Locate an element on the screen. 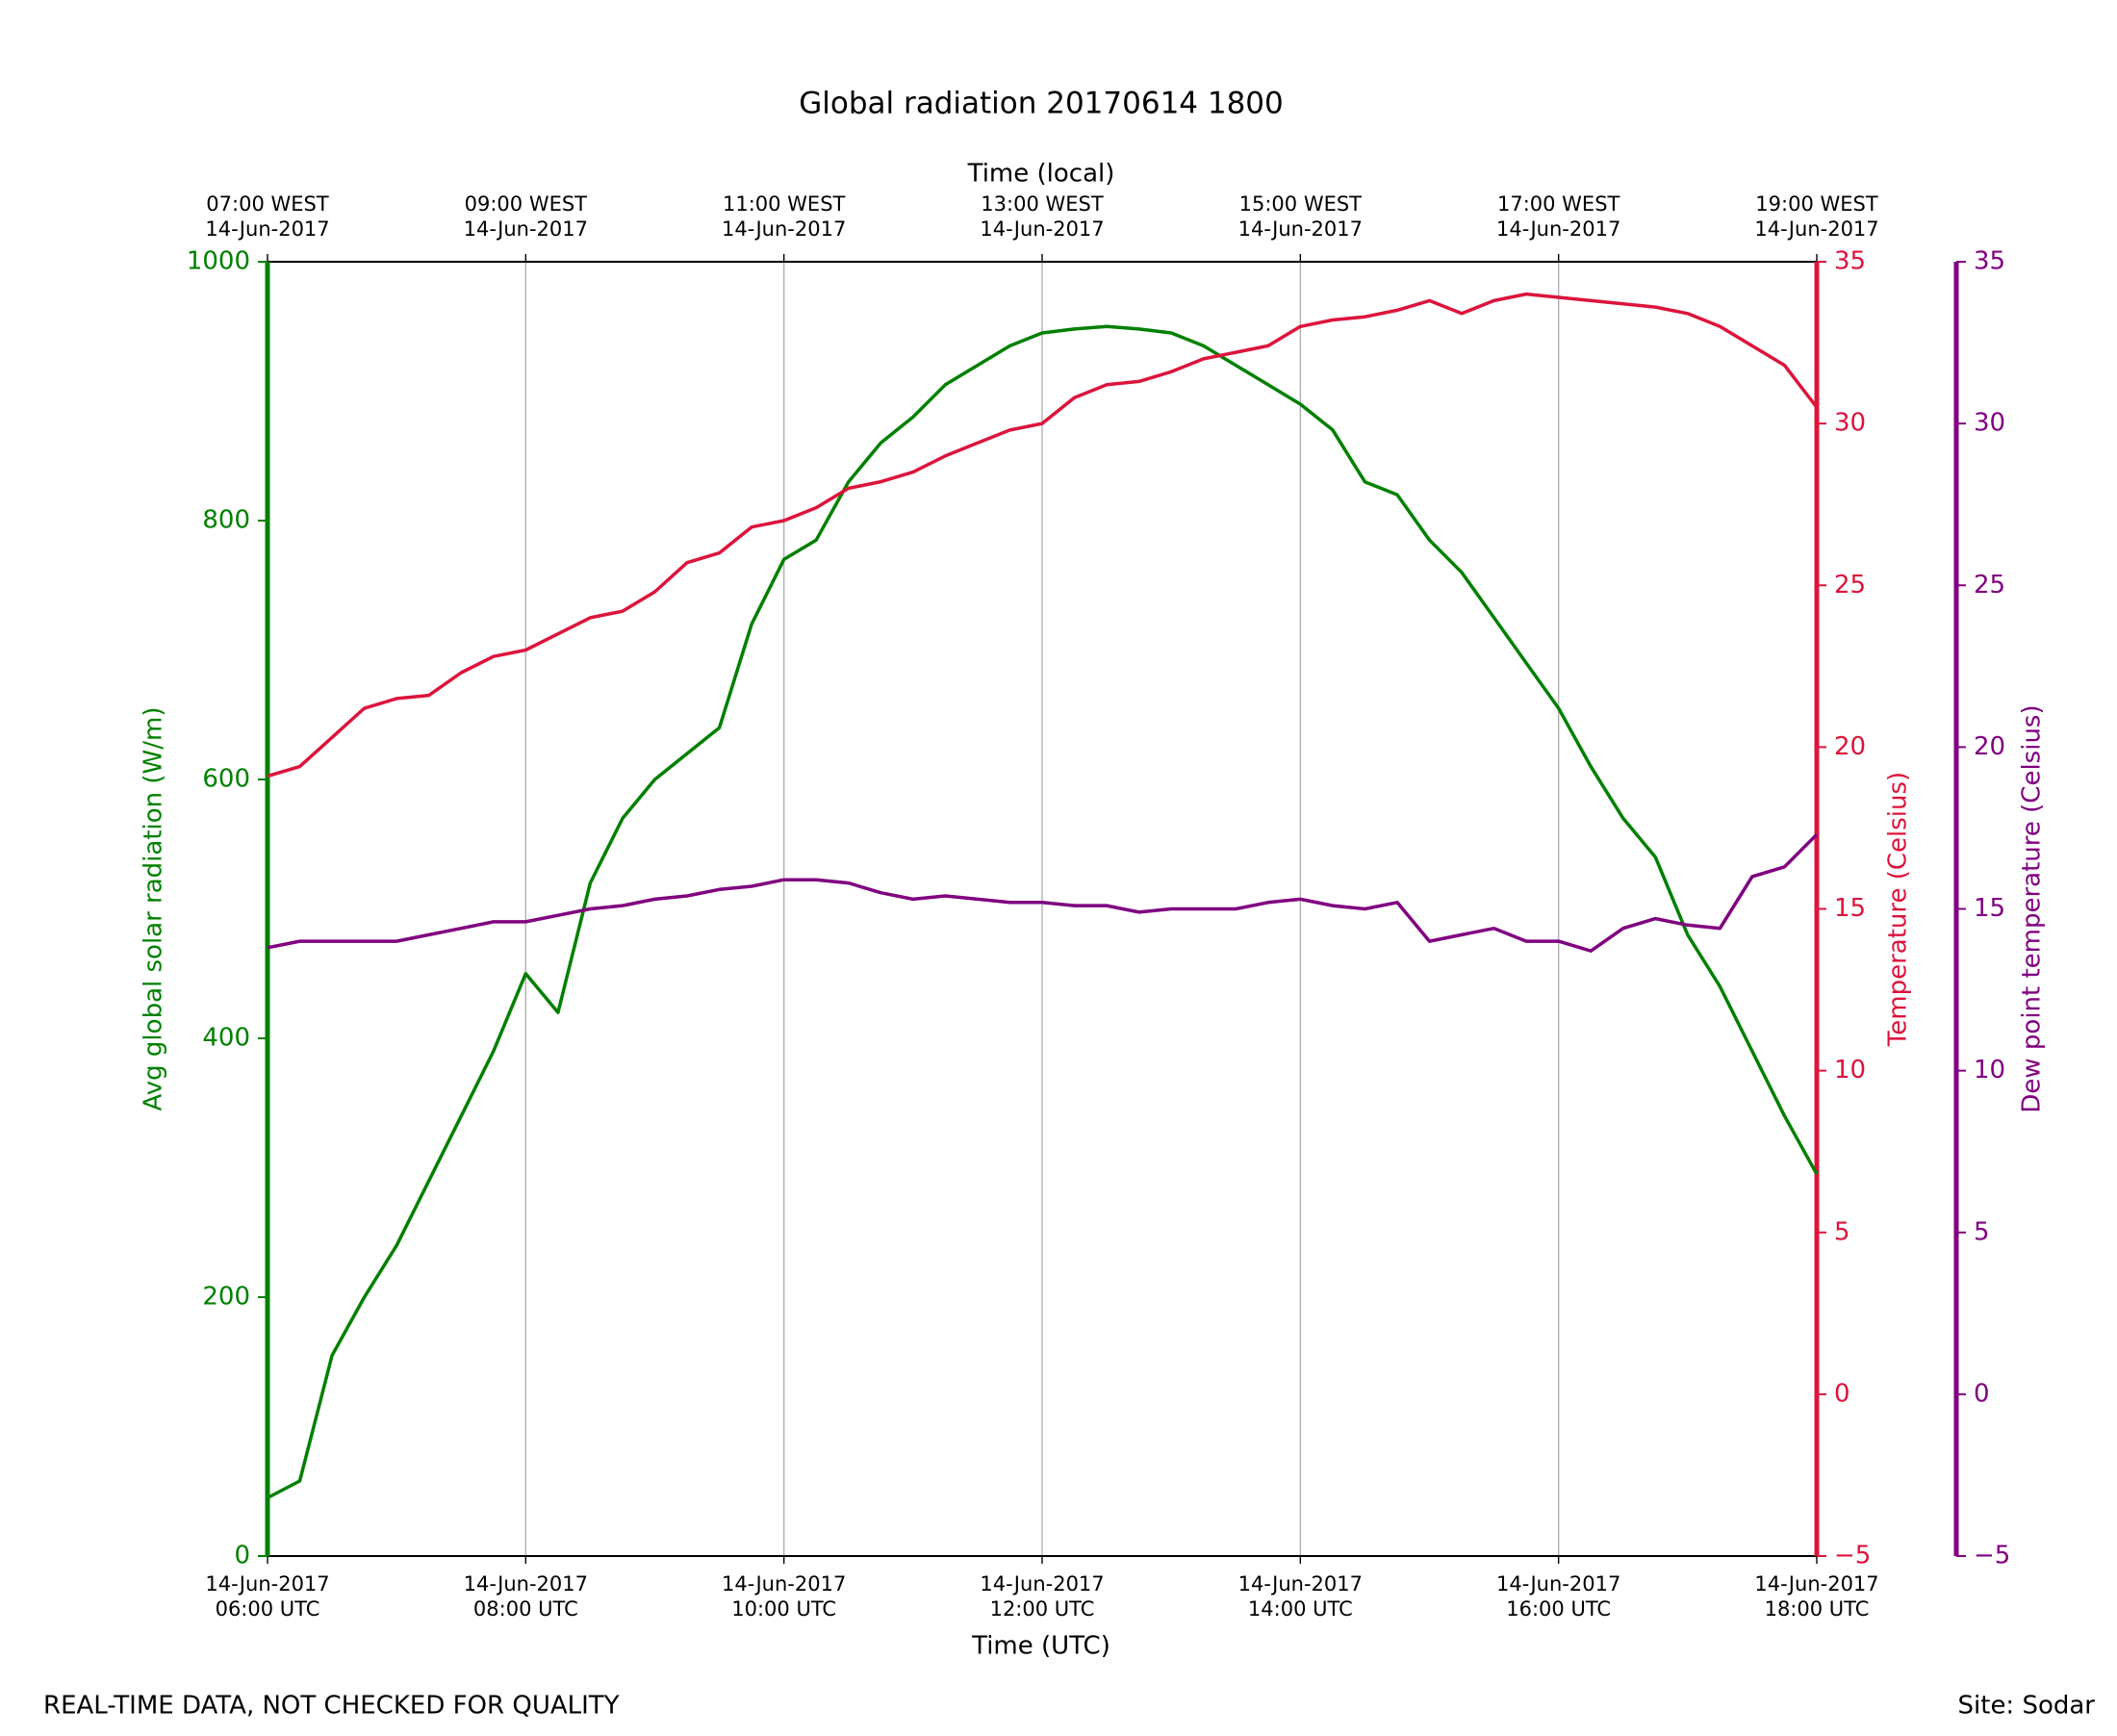  x-tick-label: 06:00 UTC is located at coordinates (268, 1609).